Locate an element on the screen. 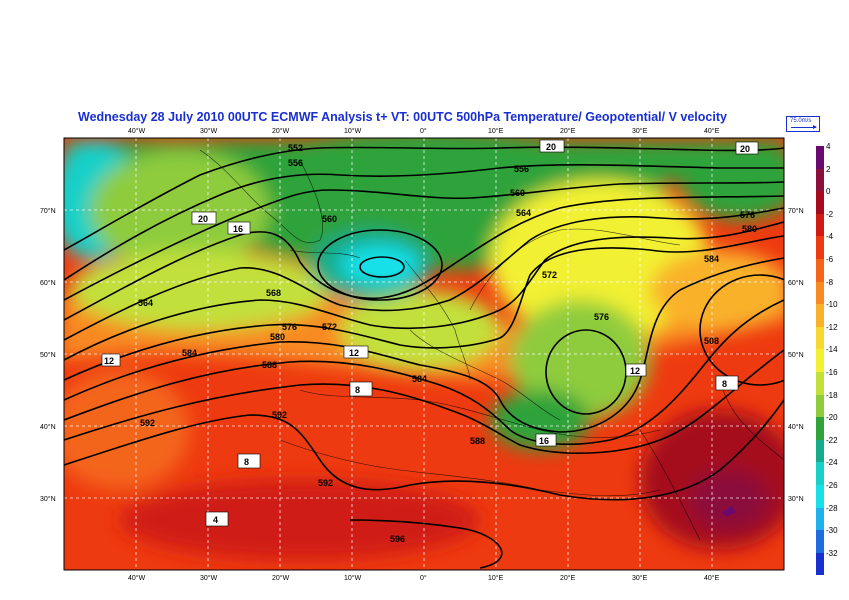  legend-label: 2 is located at coordinates (828, 169).